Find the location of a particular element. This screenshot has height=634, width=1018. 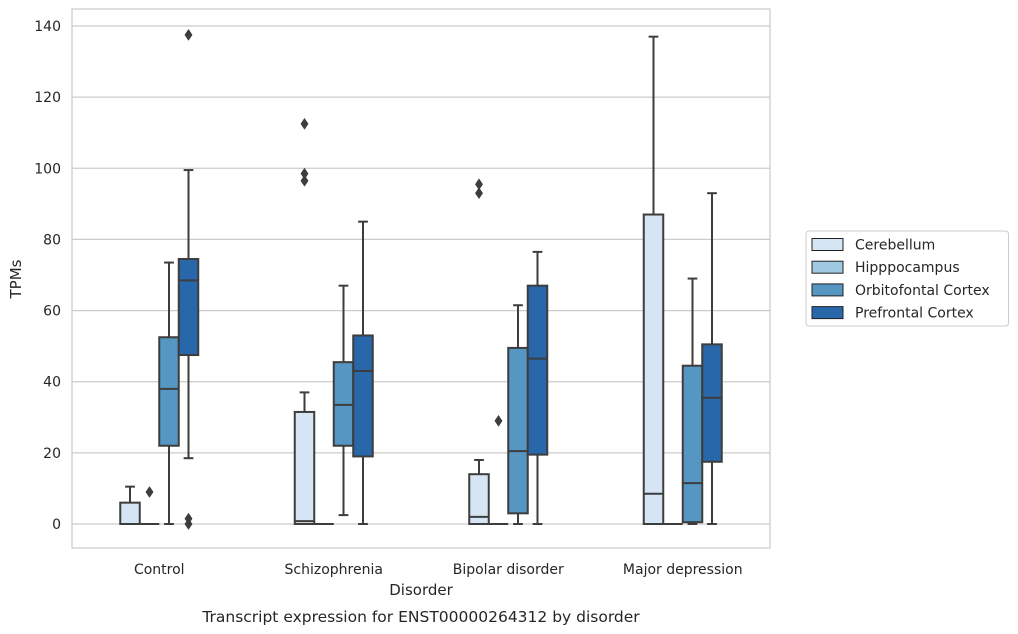

y-tick-label: 100 is located at coordinates (47, 169).